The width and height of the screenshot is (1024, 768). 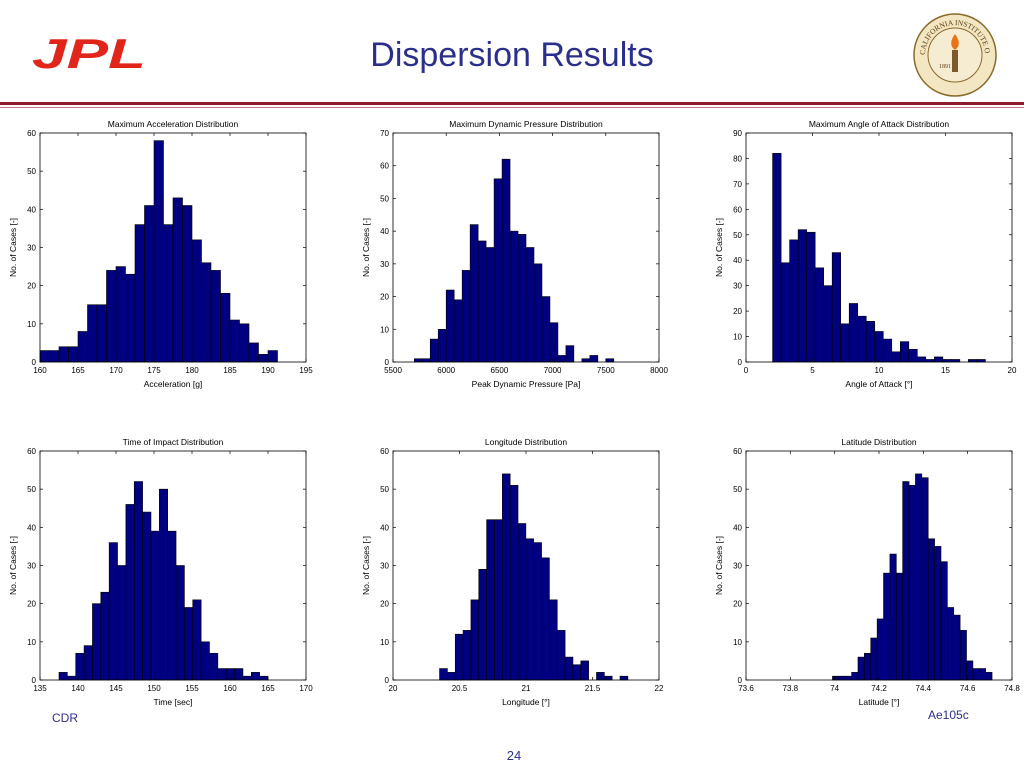 I want to click on x-axis-label: Angle of Attack [°], so click(x=878, y=384).